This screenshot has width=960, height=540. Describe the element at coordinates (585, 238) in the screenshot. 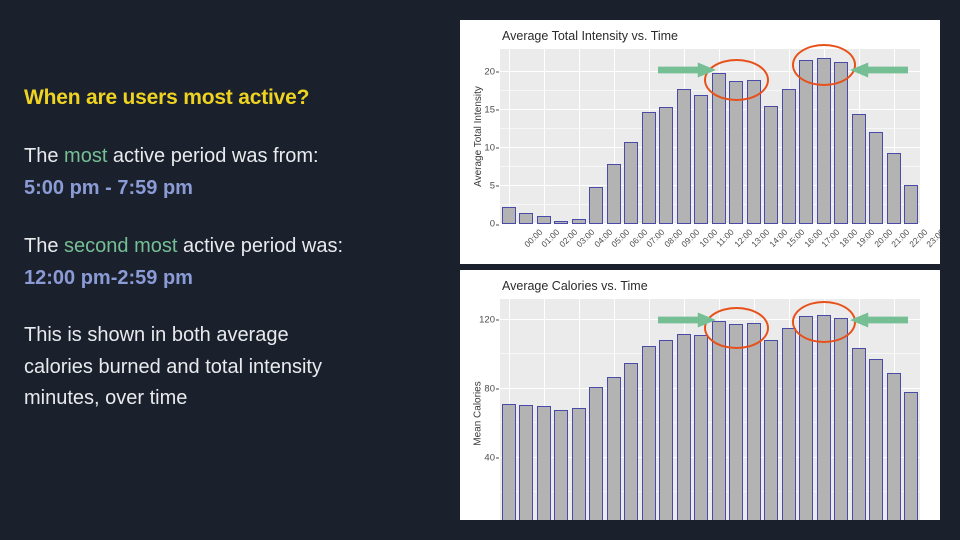

I see `x-axis-tick: 03:00` at that location.